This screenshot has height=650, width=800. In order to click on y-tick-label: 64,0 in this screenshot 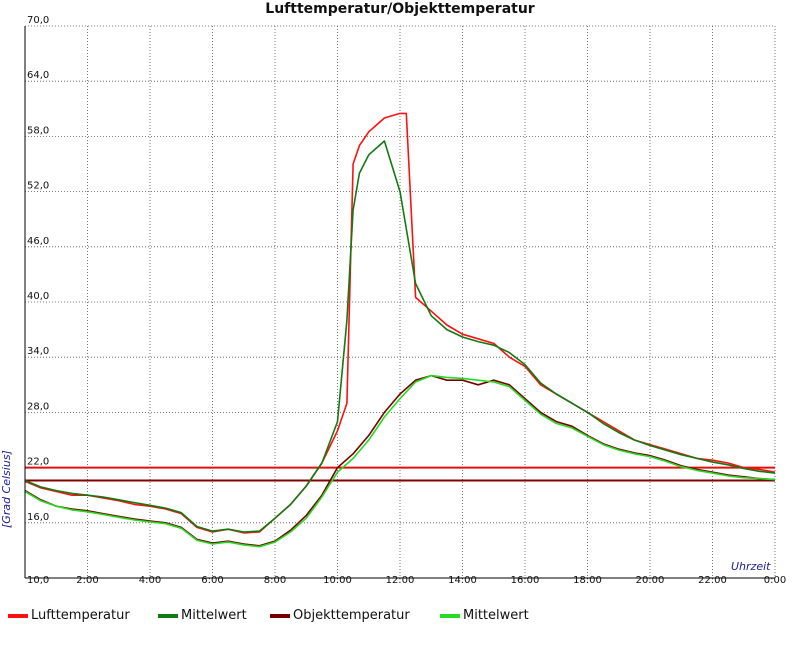, I will do `click(38, 75)`.